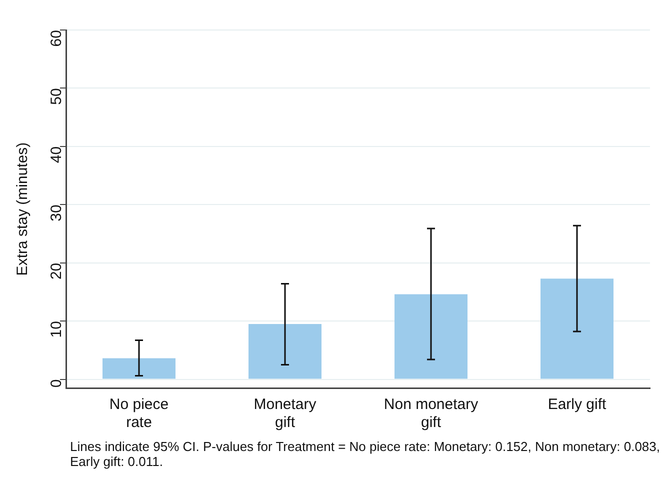 The height and width of the screenshot is (490, 665). I want to click on y-tick-label: 0, so click(57, 383).